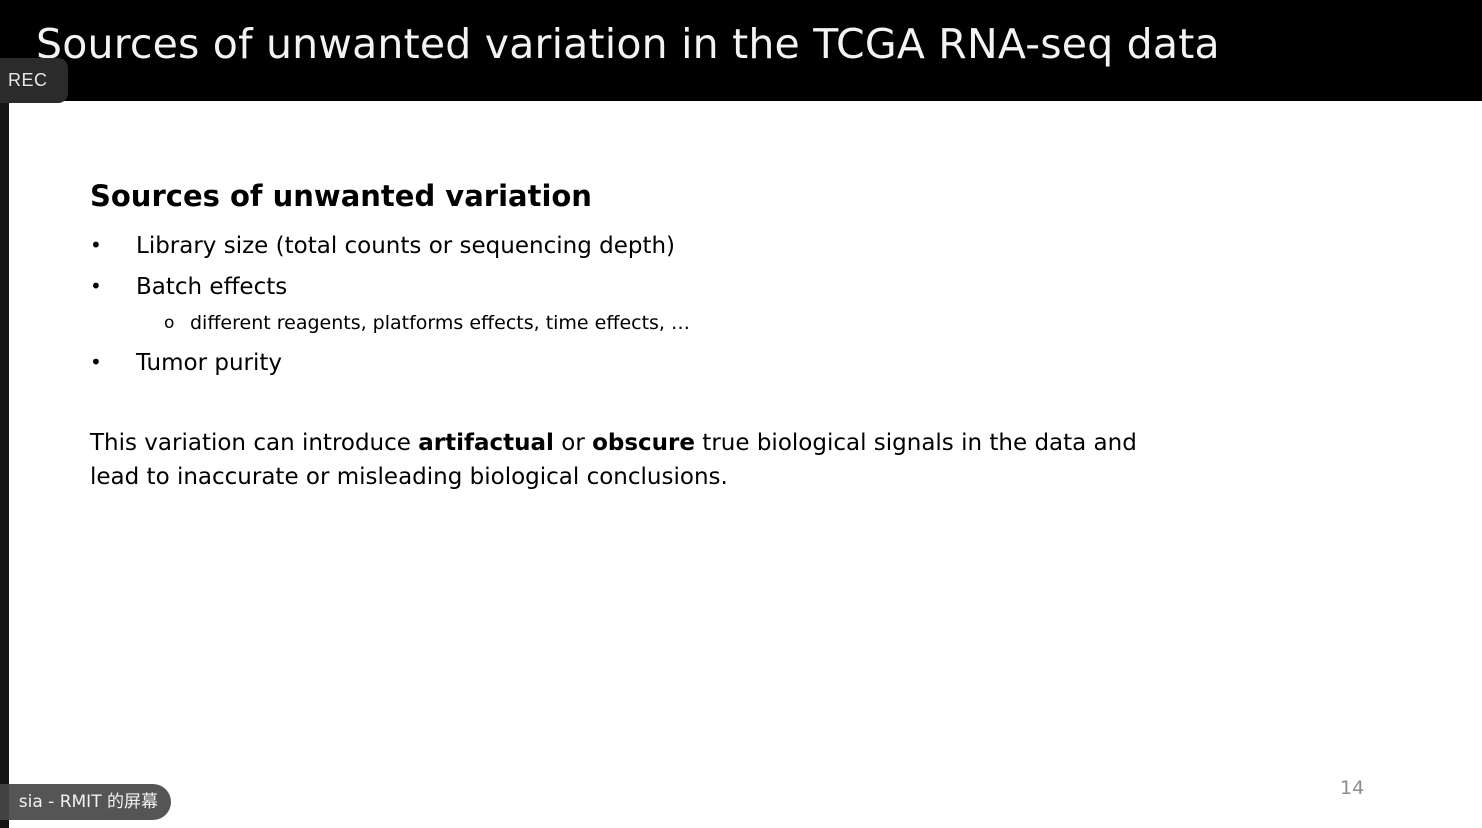 The image size is (1482, 828). I want to click on recording-indicator: REC, so click(34, 80).